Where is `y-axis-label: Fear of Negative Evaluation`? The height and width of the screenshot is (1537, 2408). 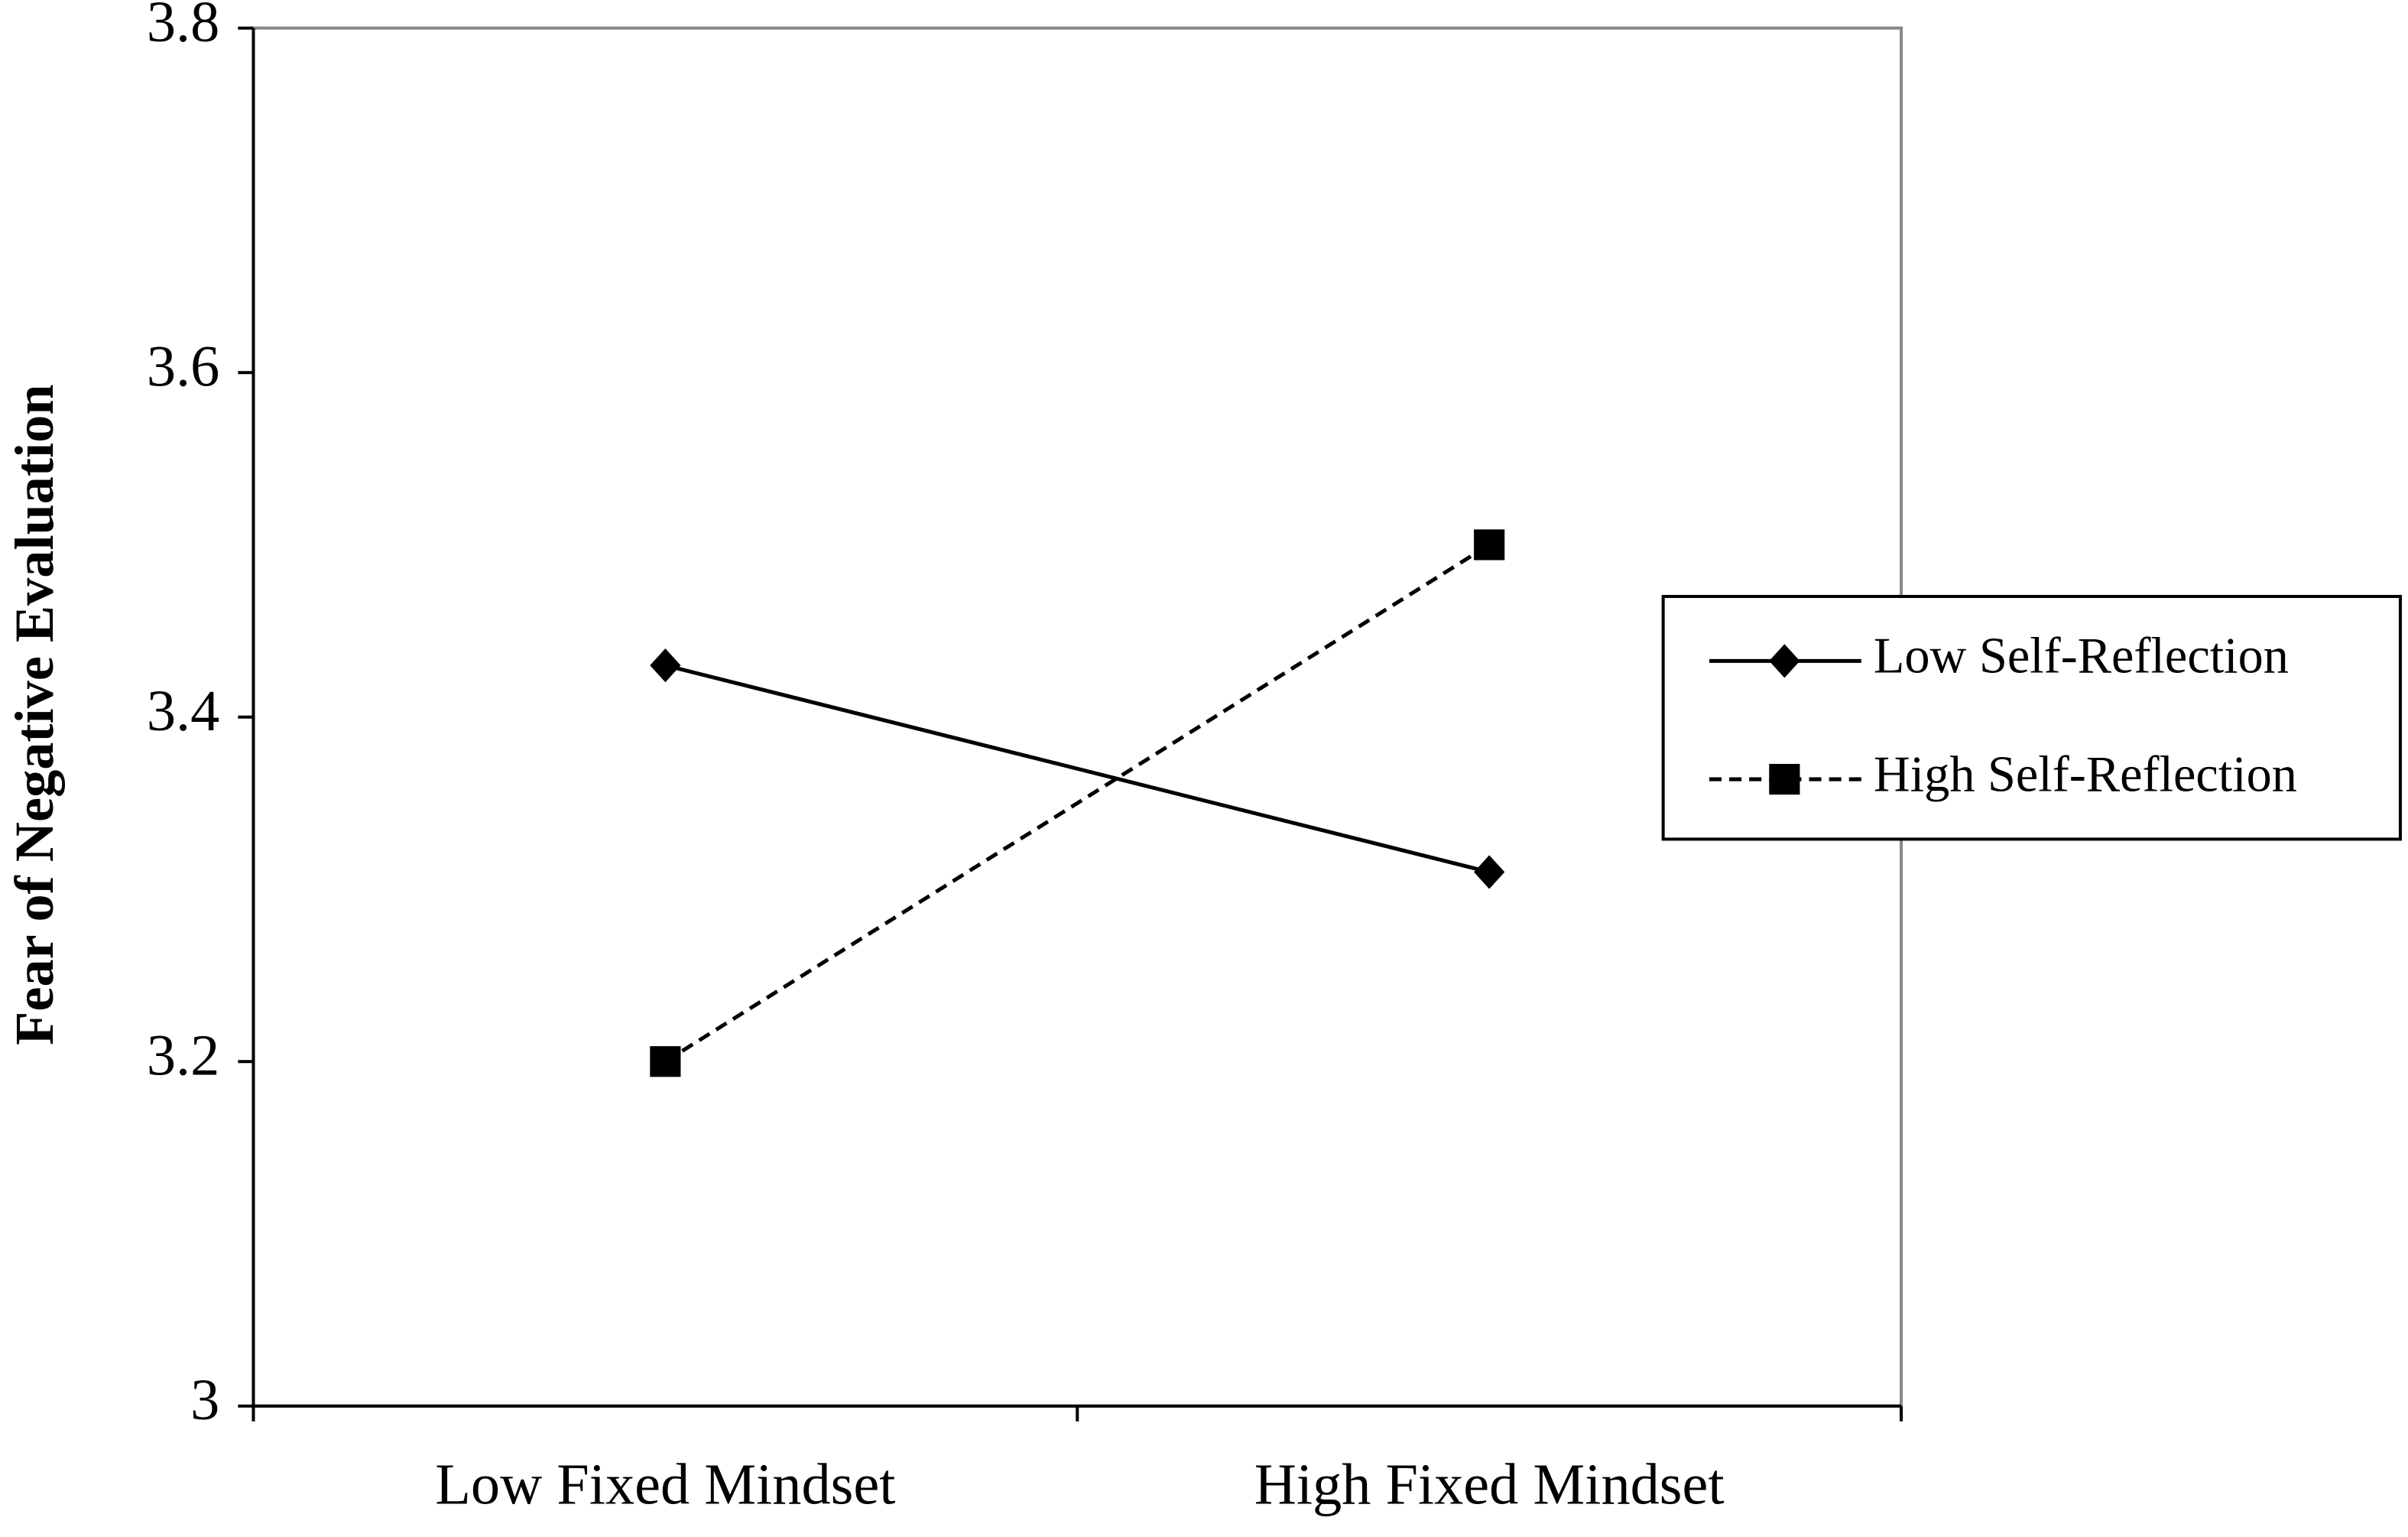
y-axis-label: Fear of Negative Evaluation is located at coordinates (35, 715).